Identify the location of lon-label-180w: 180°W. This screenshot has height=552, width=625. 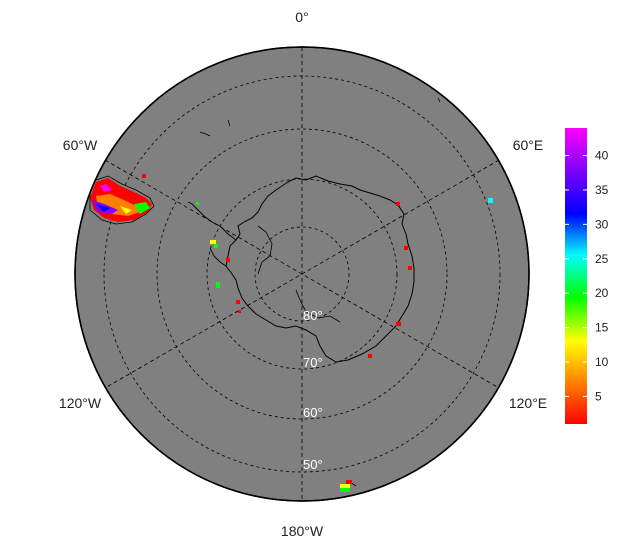
(302, 531).